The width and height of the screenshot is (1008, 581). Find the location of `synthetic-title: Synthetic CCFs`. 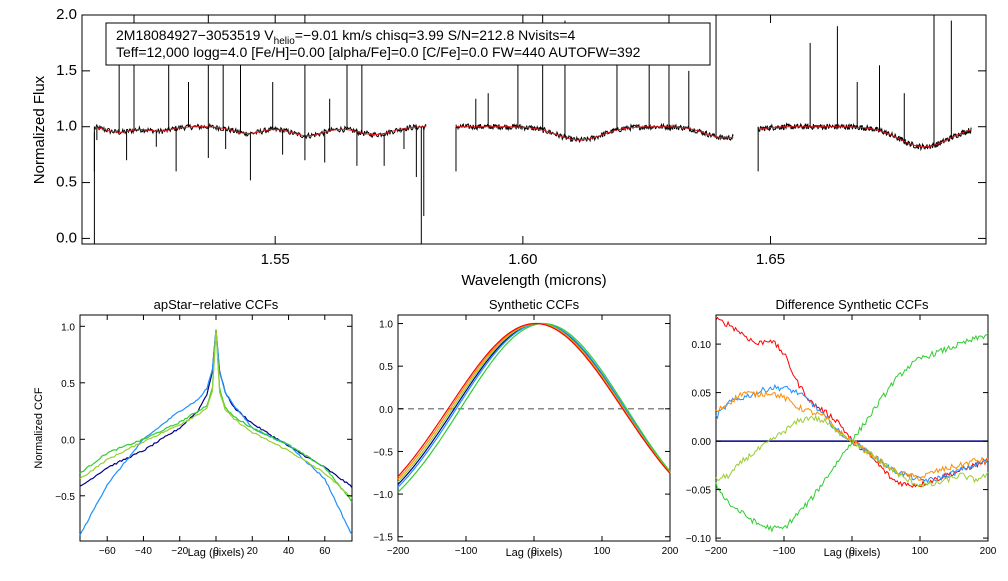

synthetic-title: Synthetic CCFs is located at coordinates (534, 304).